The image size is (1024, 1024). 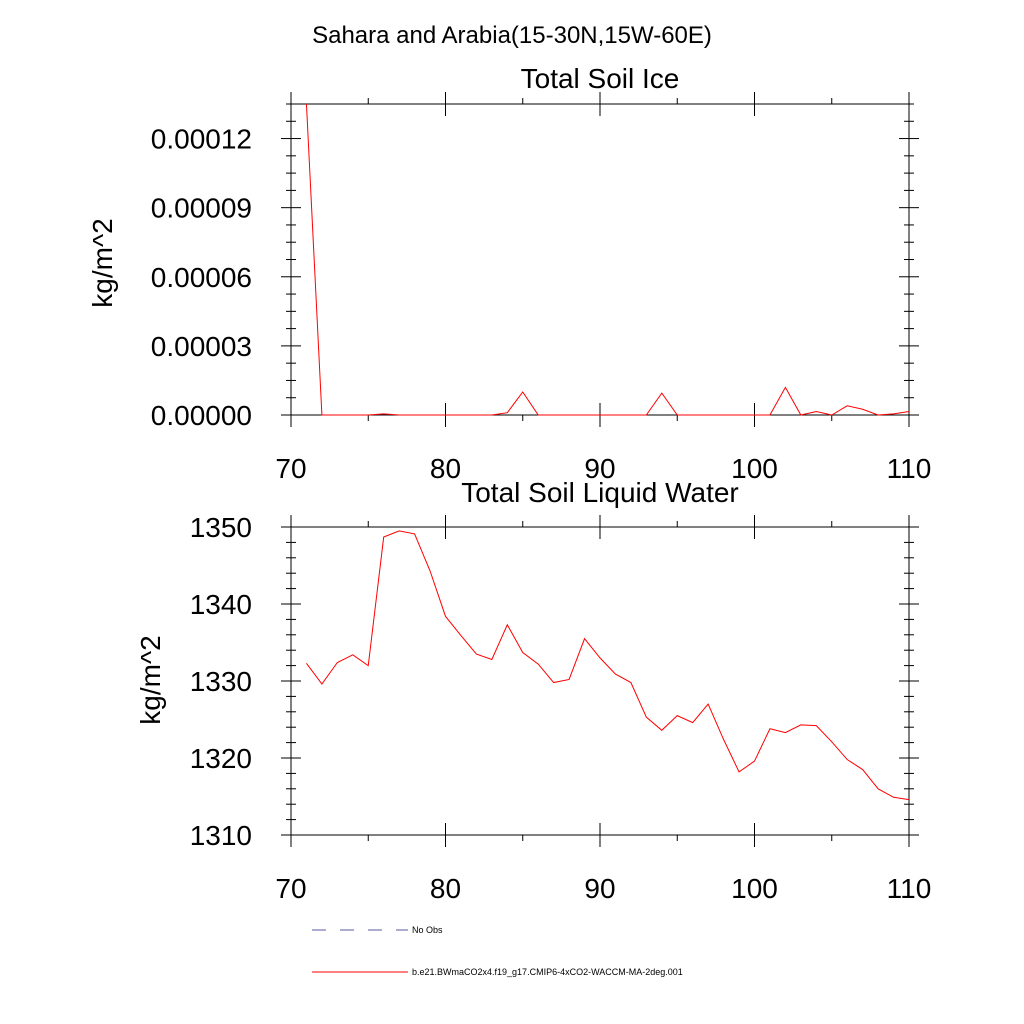 I want to click on figure-title: Sahara and Arabia(15-30N,15W-60E), so click(x=512, y=35).